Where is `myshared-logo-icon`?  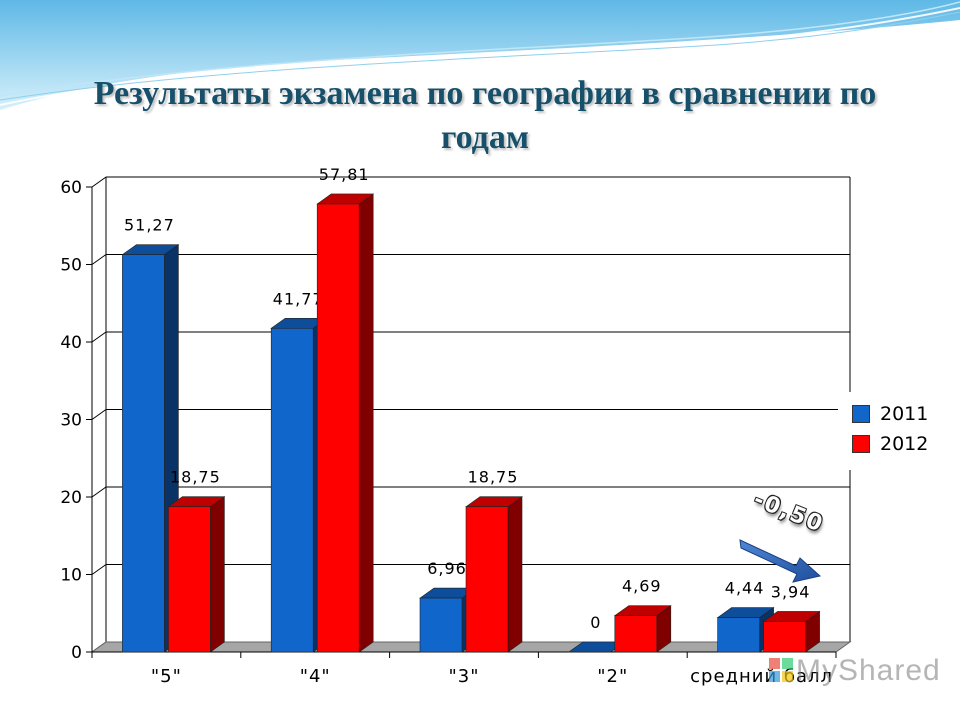
myshared-logo-icon is located at coordinates (781, 670).